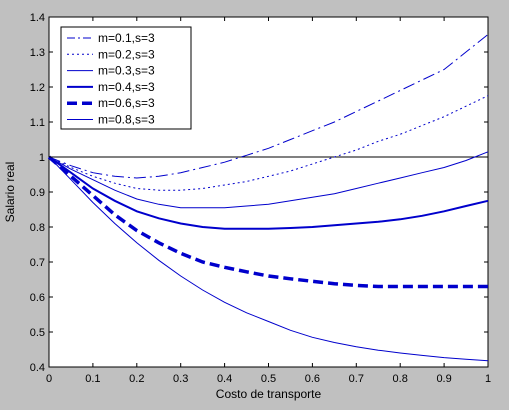 This screenshot has width=509, height=410. I want to click on y-tick-label: 0.8, so click(37, 228).